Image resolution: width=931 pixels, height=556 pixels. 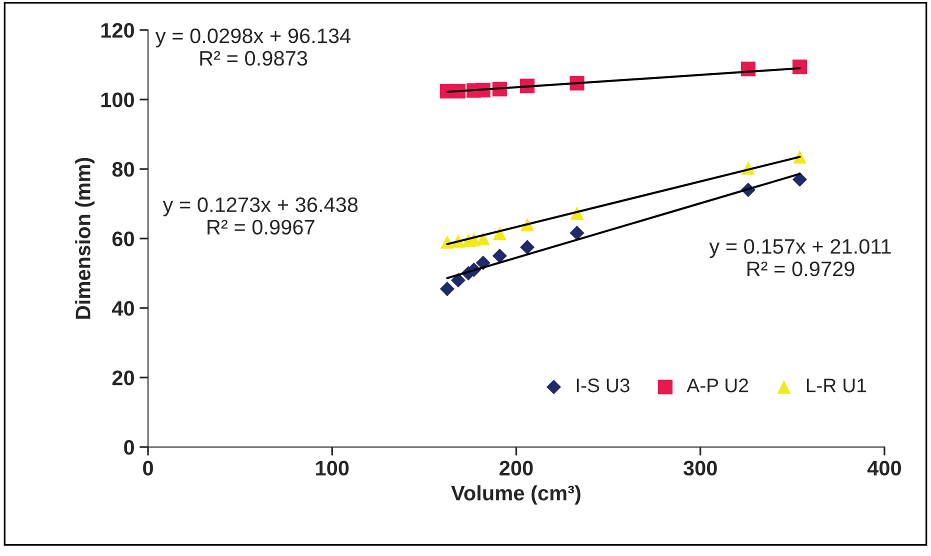 I want to click on y-tick-label: 100, so click(x=117, y=100).